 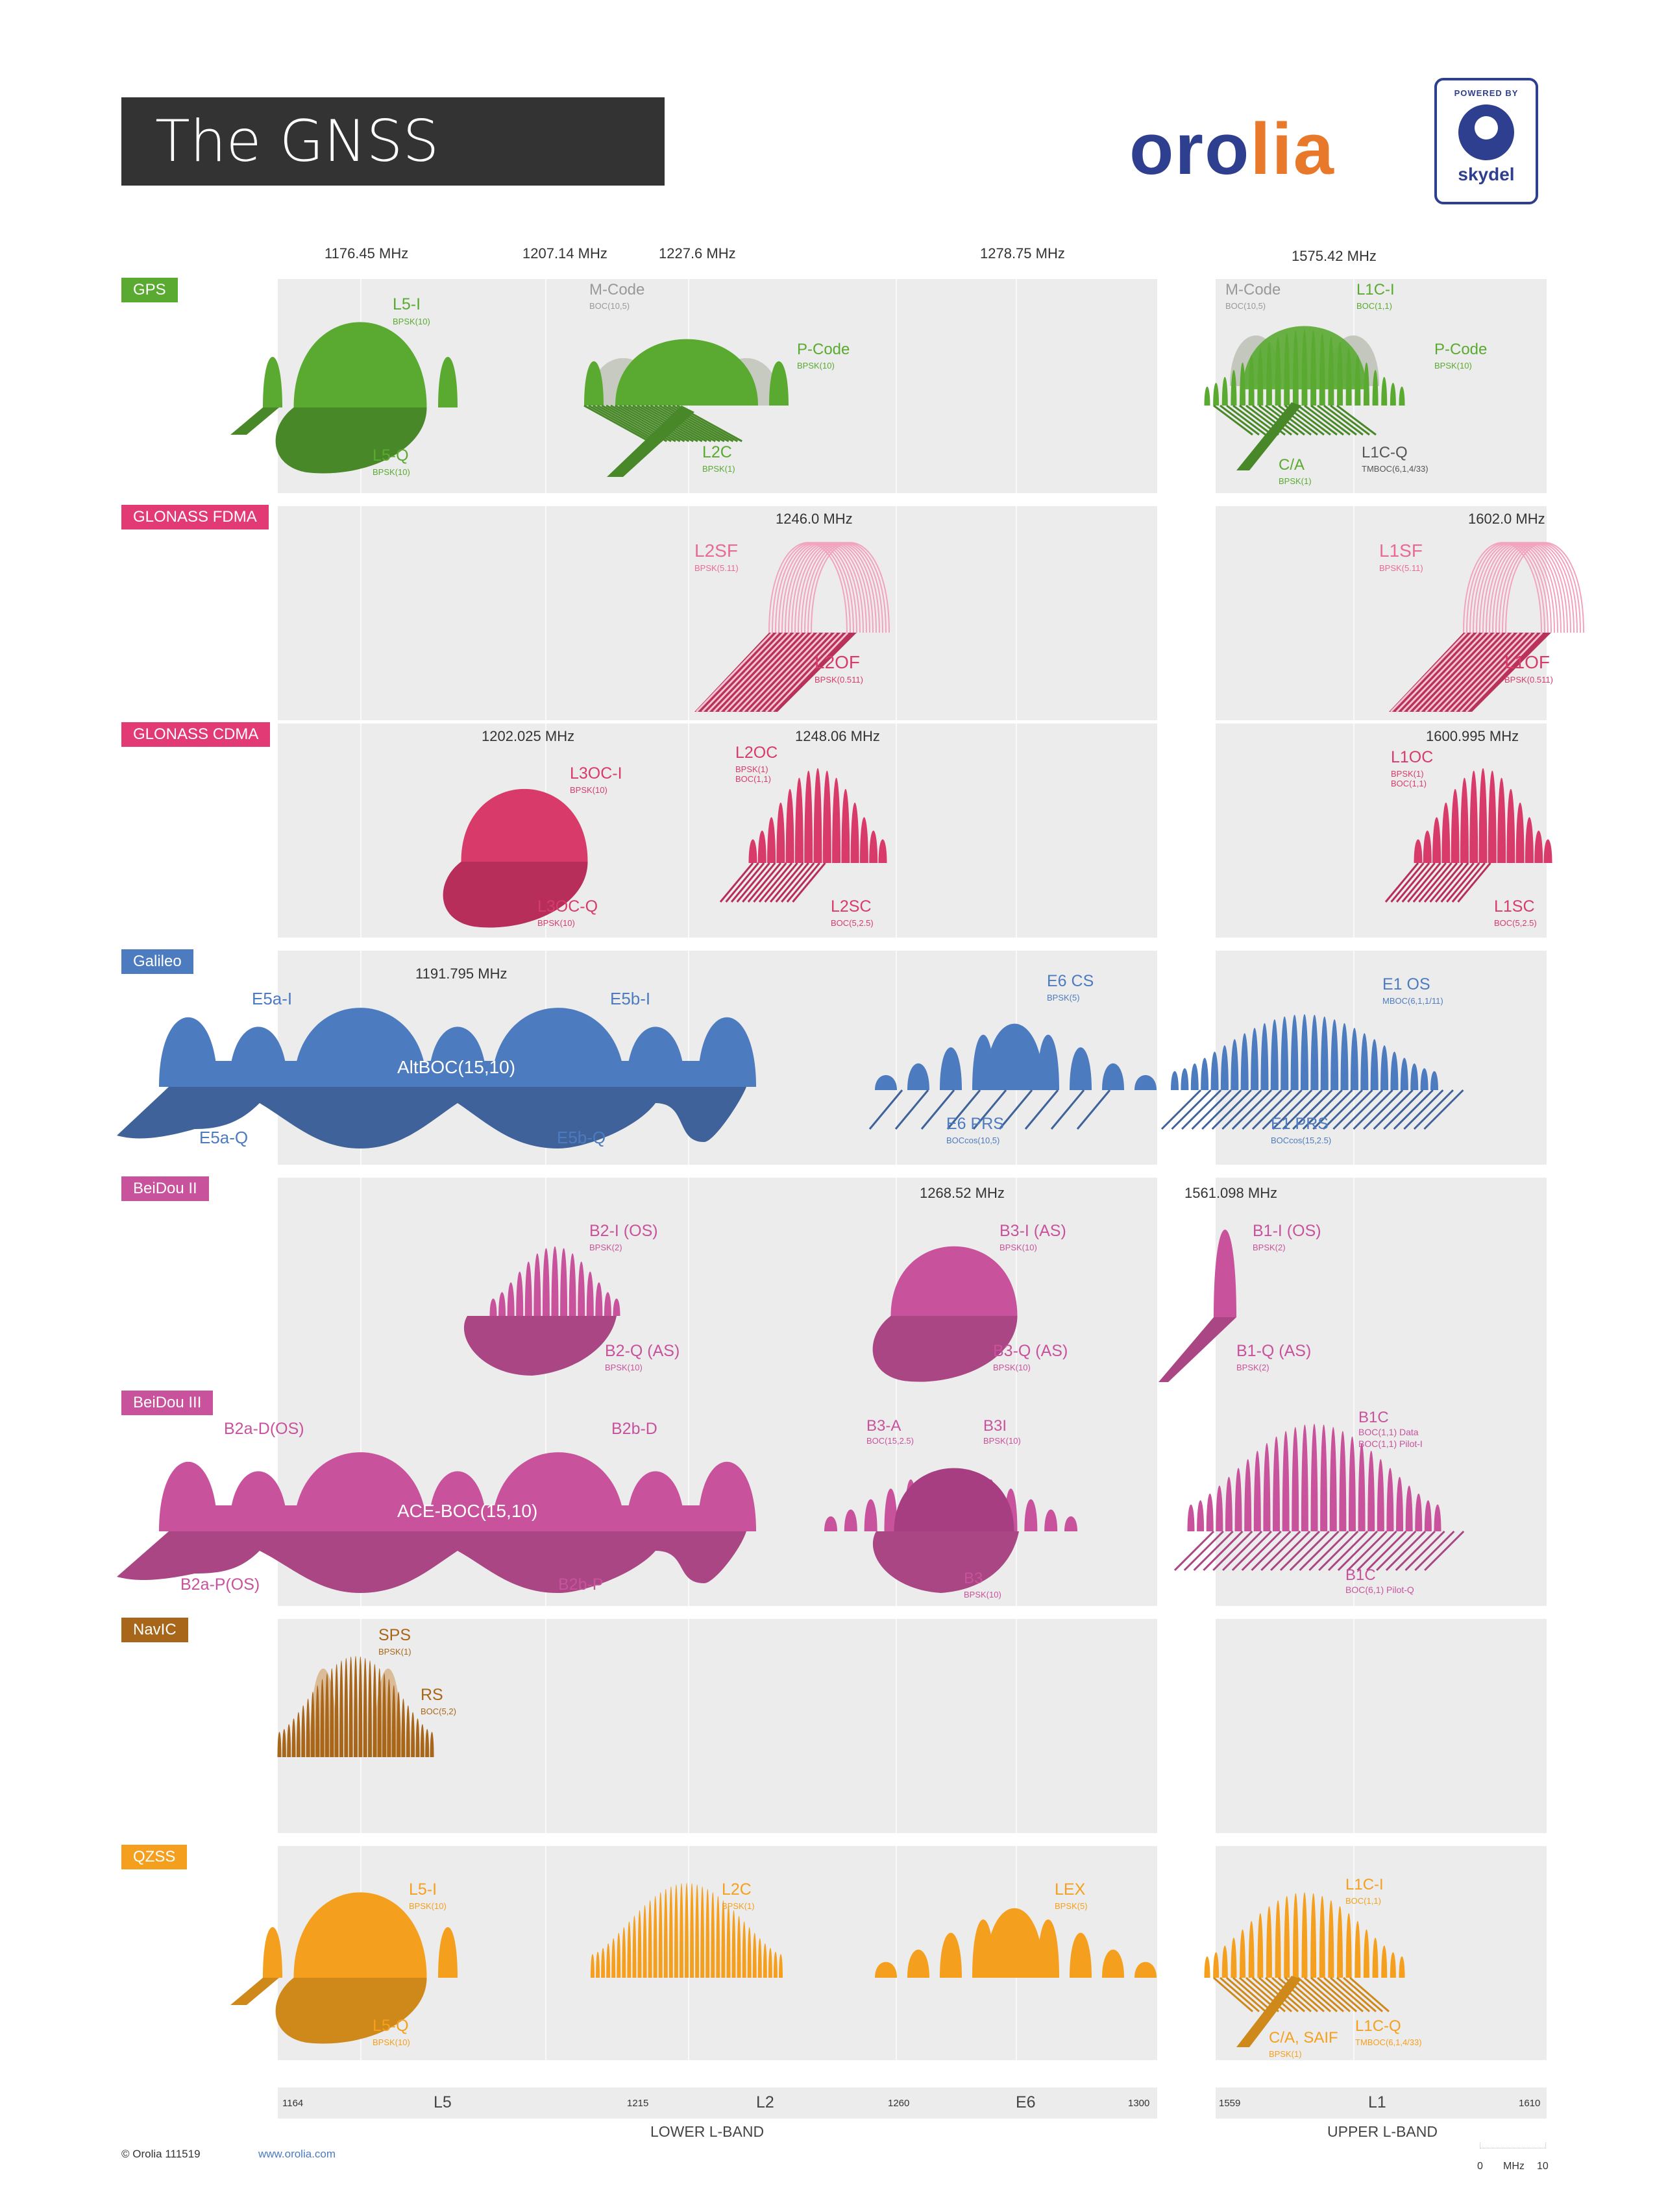 What do you see at coordinates (1544, 587) in the screenshot?
I see `glonass-l1sf-line` at bounding box center [1544, 587].